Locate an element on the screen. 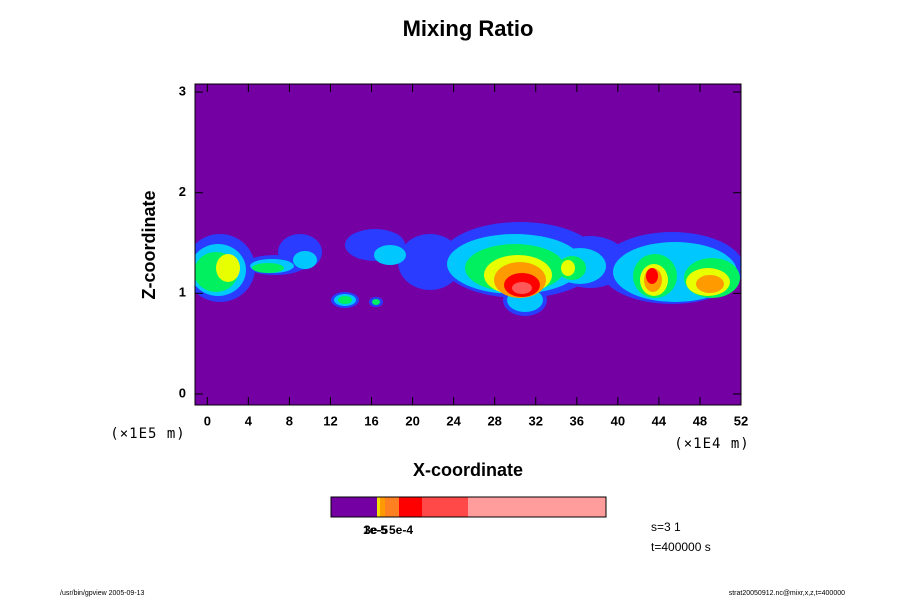 The height and width of the screenshot is (605, 900). x-tick-label: 44 is located at coordinates (659, 420).